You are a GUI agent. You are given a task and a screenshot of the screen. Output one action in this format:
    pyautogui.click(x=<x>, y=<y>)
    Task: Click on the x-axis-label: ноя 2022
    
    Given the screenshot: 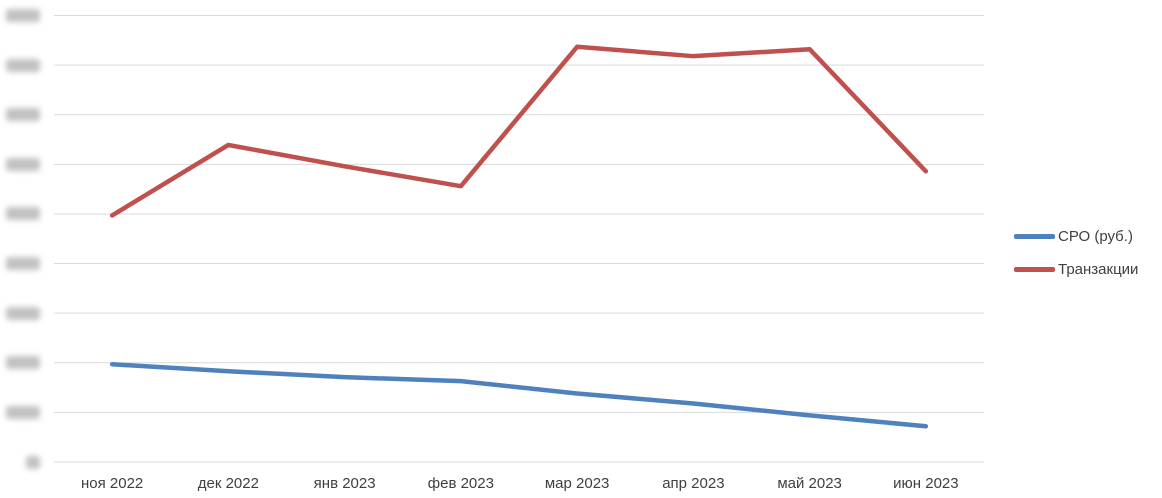 What is the action you would take?
    pyautogui.click(x=112, y=483)
    